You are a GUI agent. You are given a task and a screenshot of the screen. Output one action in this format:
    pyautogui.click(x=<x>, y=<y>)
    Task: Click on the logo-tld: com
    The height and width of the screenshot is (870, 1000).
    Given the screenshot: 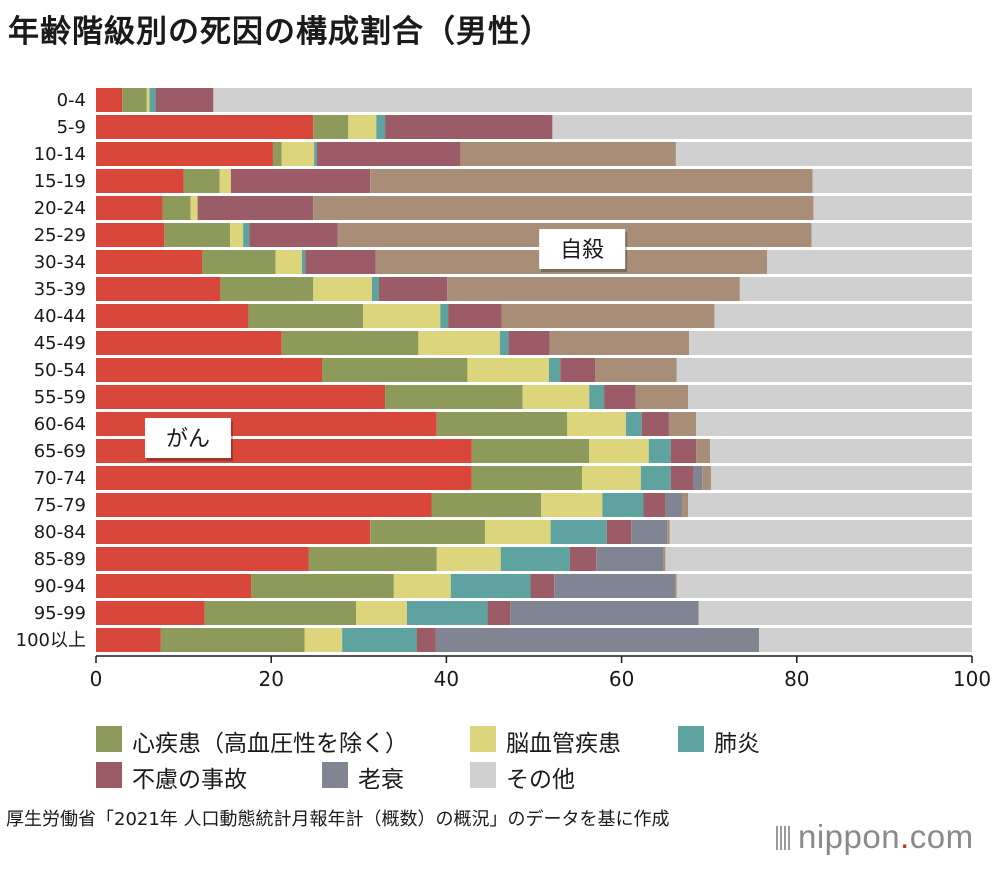 What is the action you would take?
    pyautogui.click(x=941, y=836)
    